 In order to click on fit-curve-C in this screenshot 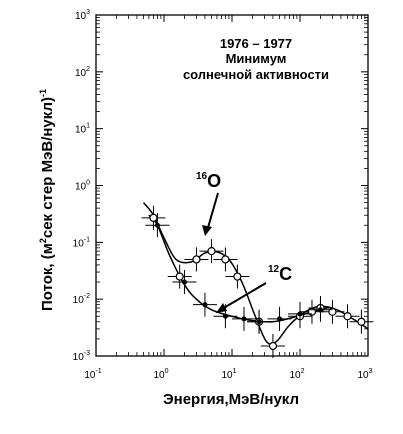, I will do `click(238, 268)`.